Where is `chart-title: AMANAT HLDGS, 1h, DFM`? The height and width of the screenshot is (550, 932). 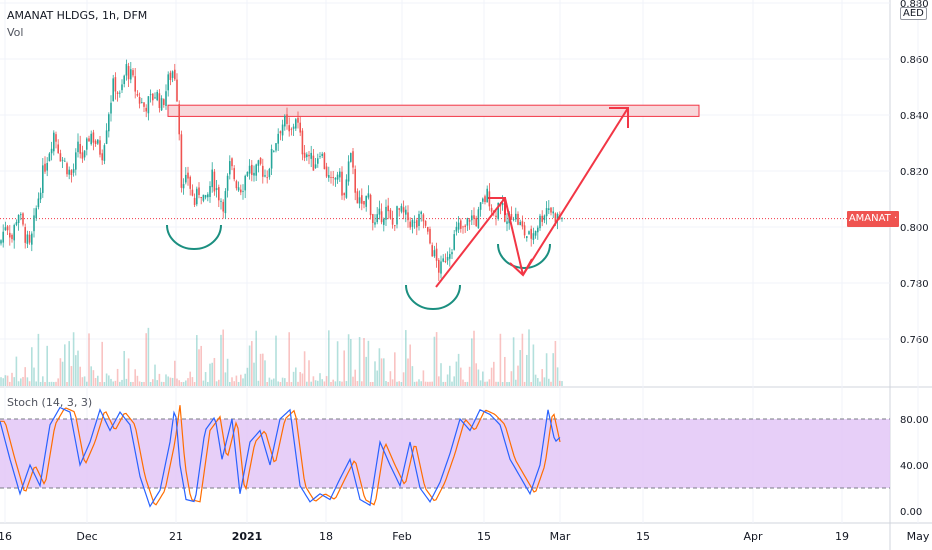 chart-title: AMANAT HLDGS, 1h, DFM is located at coordinates (77, 15).